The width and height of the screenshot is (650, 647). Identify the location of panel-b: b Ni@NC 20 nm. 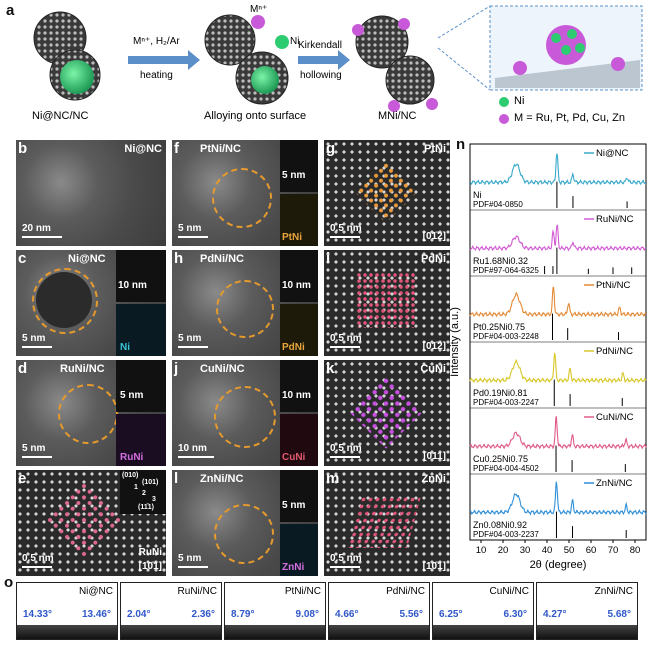
(91, 193).